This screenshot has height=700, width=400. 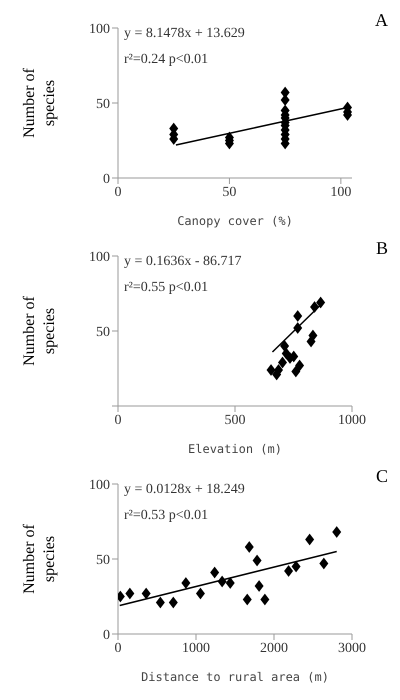 What do you see at coordinates (235, 677) in the screenshot?
I see `x-axis-title: Distance to rural area (m)` at bounding box center [235, 677].